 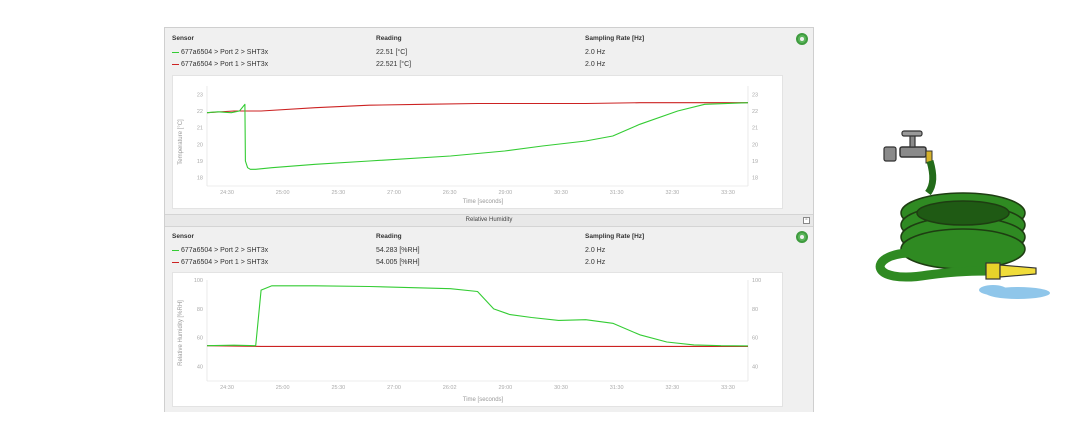 What do you see at coordinates (181, 142) in the screenshot?
I see `y-axis-label: Temperature [°C]` at bounding box center [181, 142].